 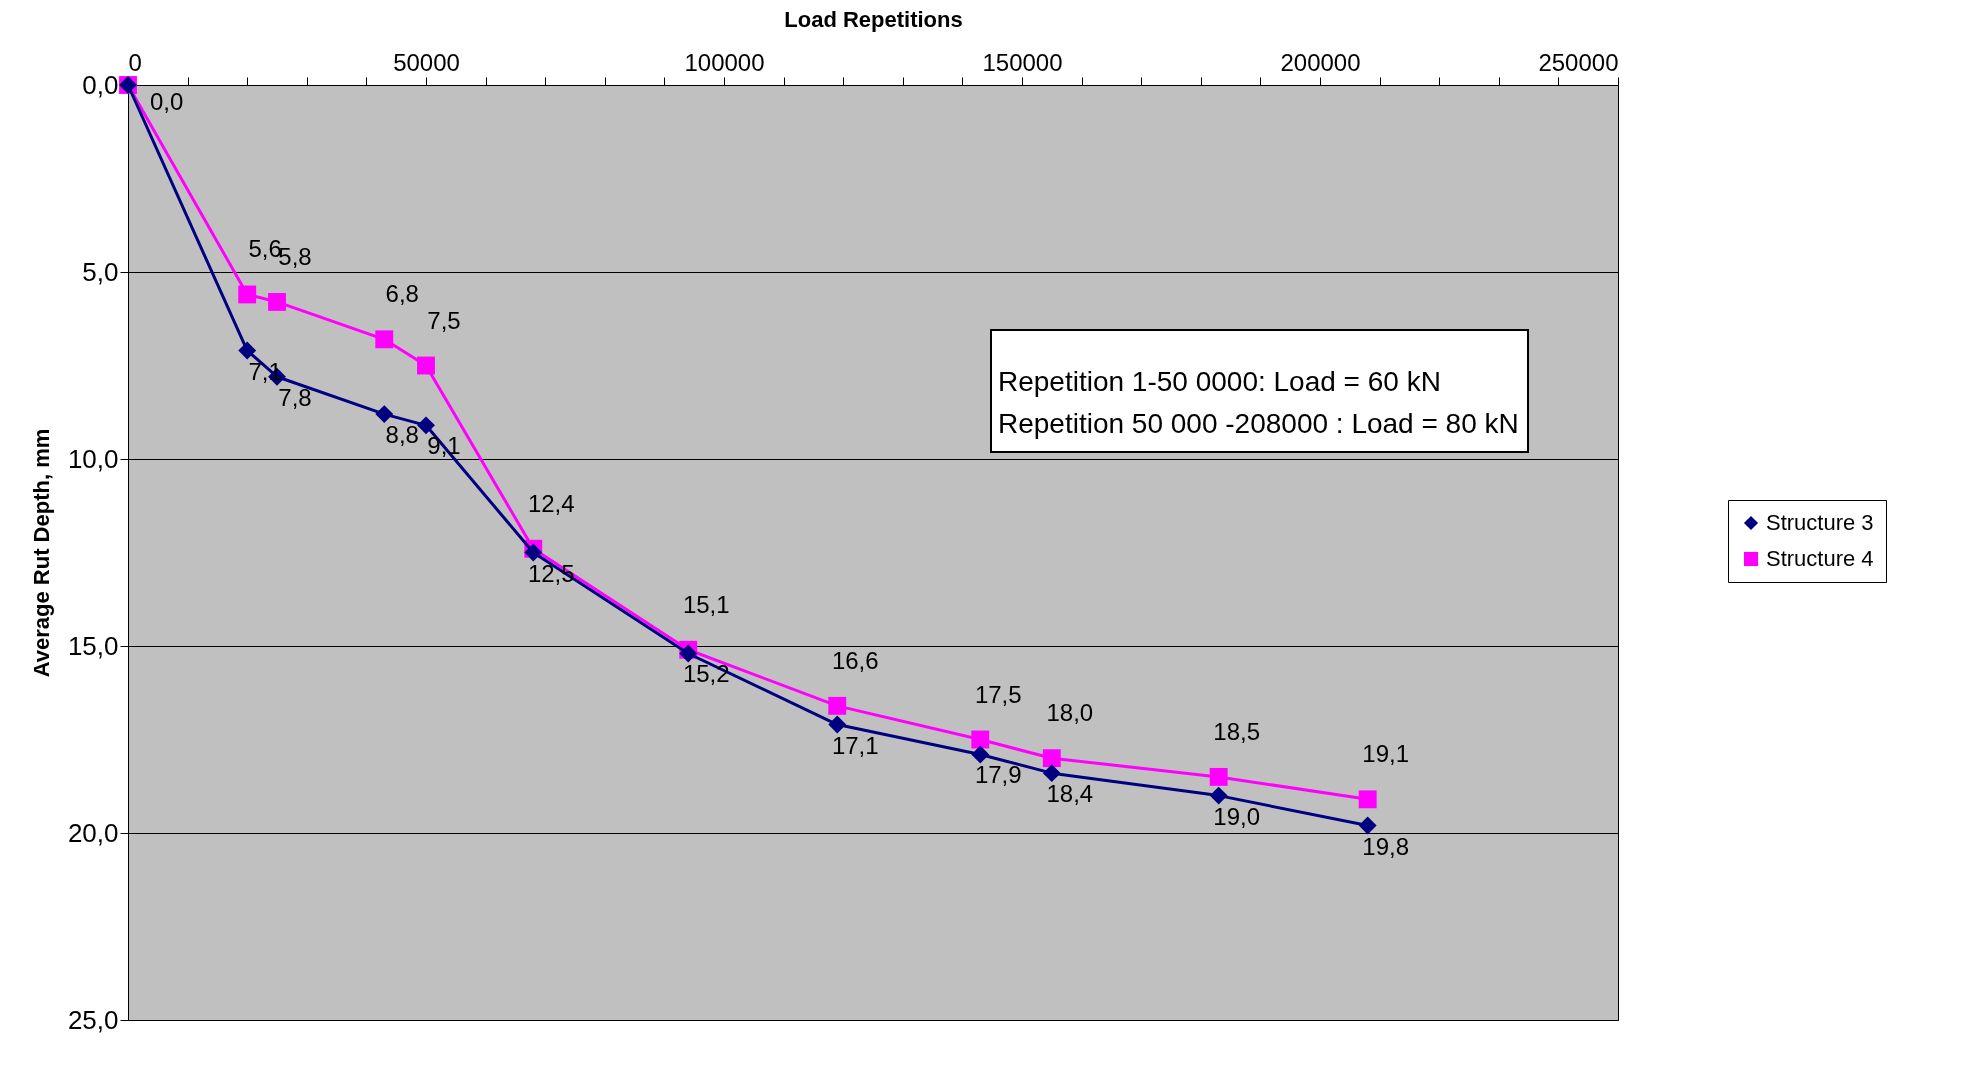 I want to click on y-tick-label: 10,0, so click(x=93, y=458).